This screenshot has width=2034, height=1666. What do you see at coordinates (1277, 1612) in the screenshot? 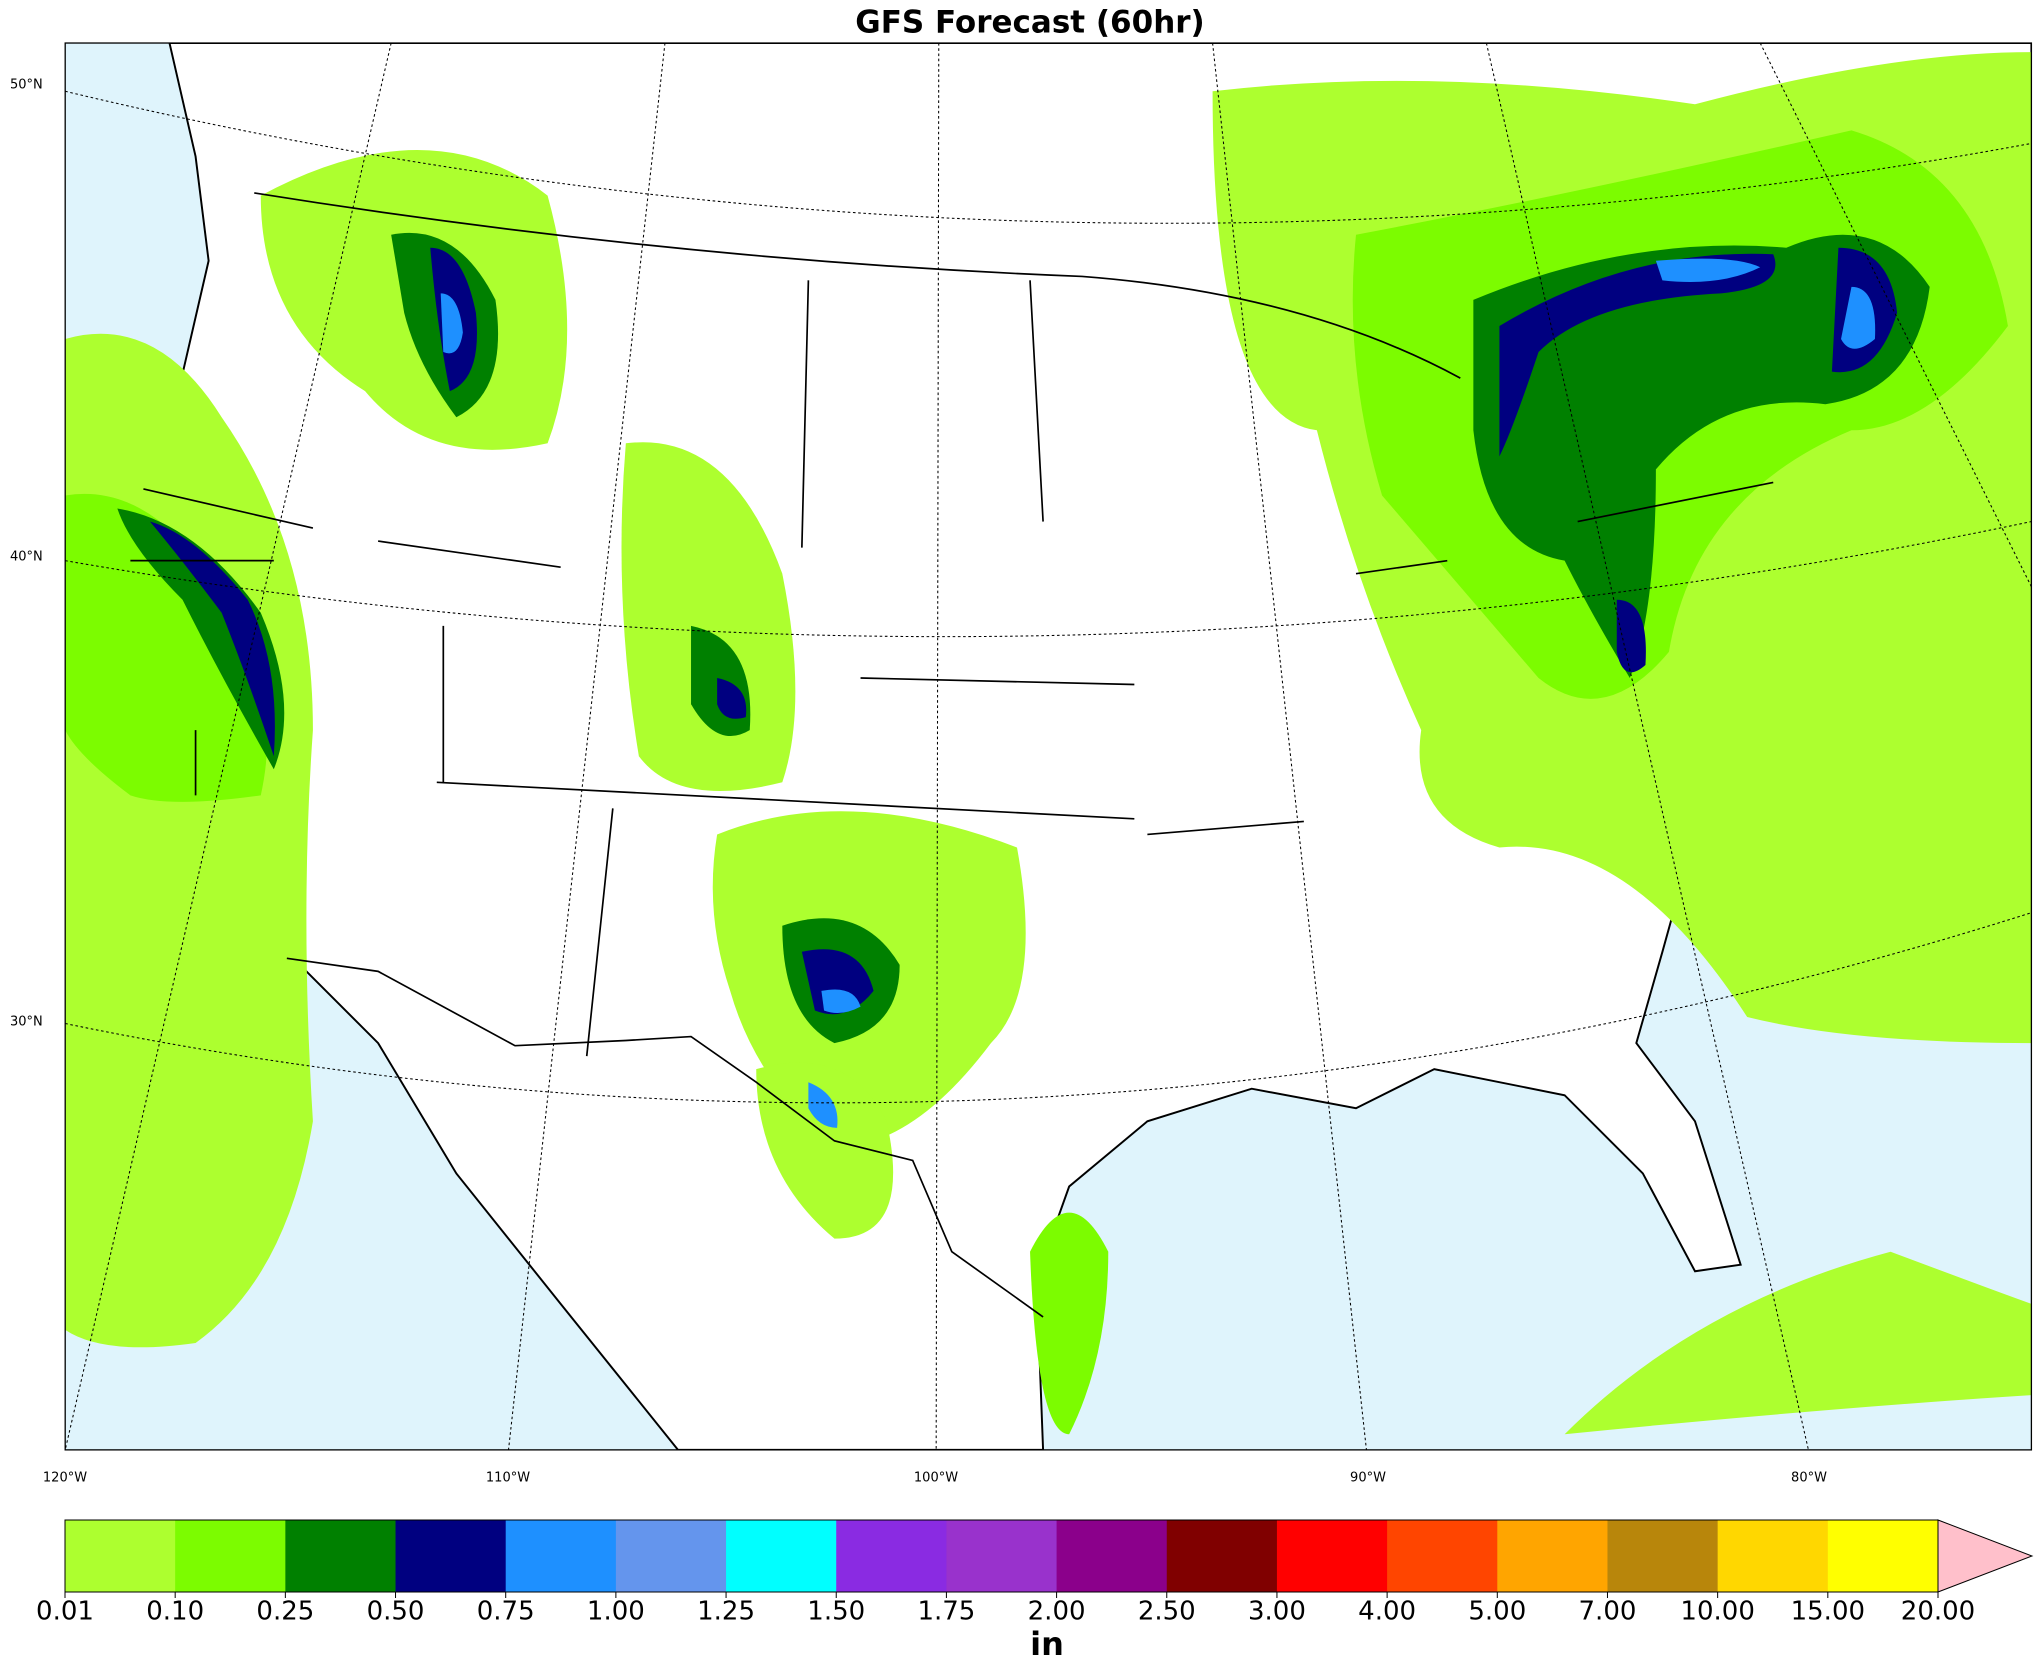
I see `colorbar-tick-label: 3.00` at bounding box center [1277, 1612].